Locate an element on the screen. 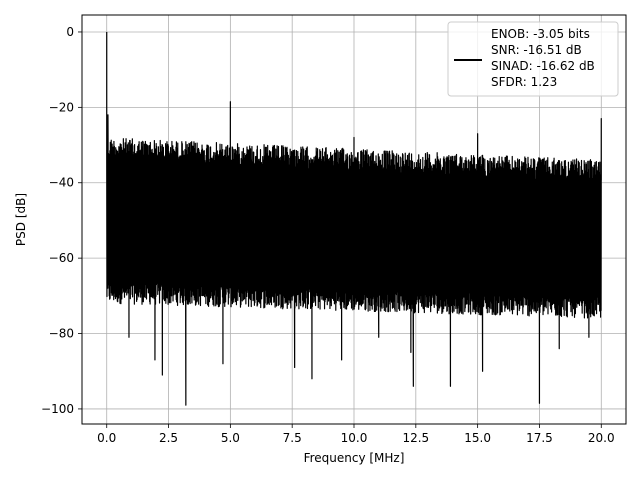  x-tick-label: 20.0 is located at coordinates (601, 438).